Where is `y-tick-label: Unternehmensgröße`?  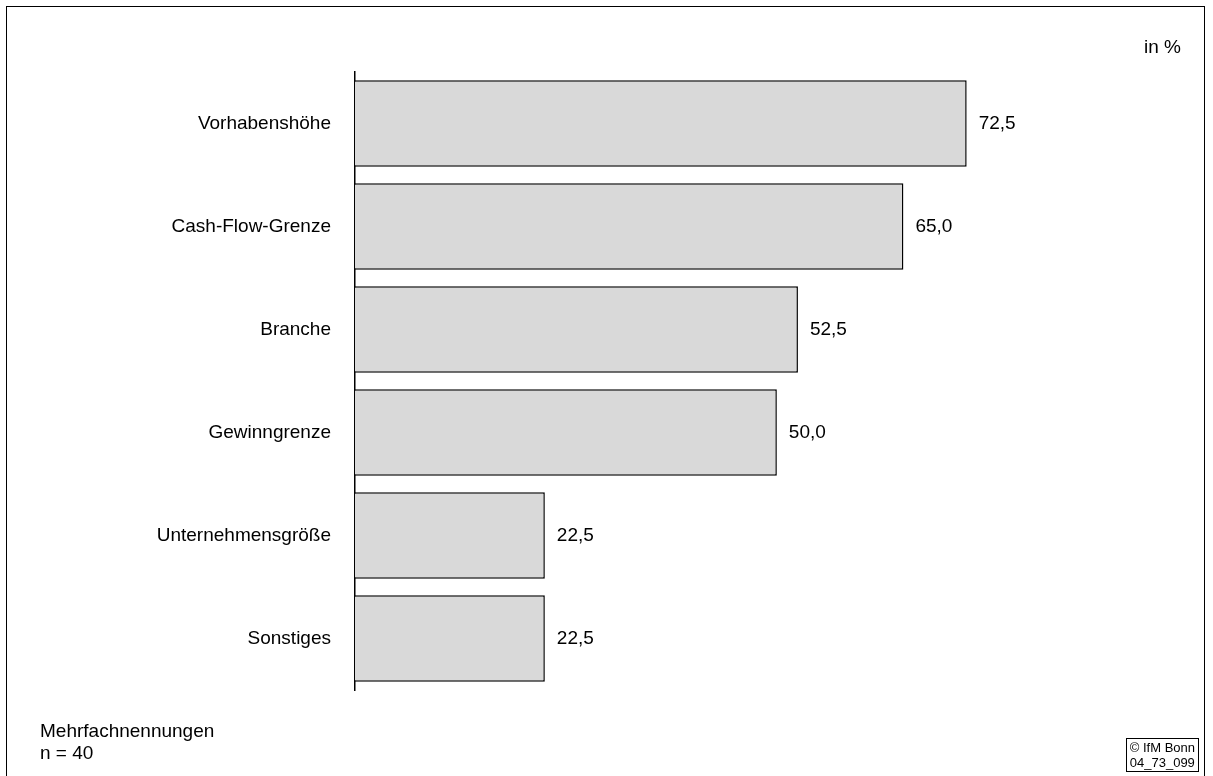 y-tick-label: Unternehmensgröße is located at coordinates (243, 534).